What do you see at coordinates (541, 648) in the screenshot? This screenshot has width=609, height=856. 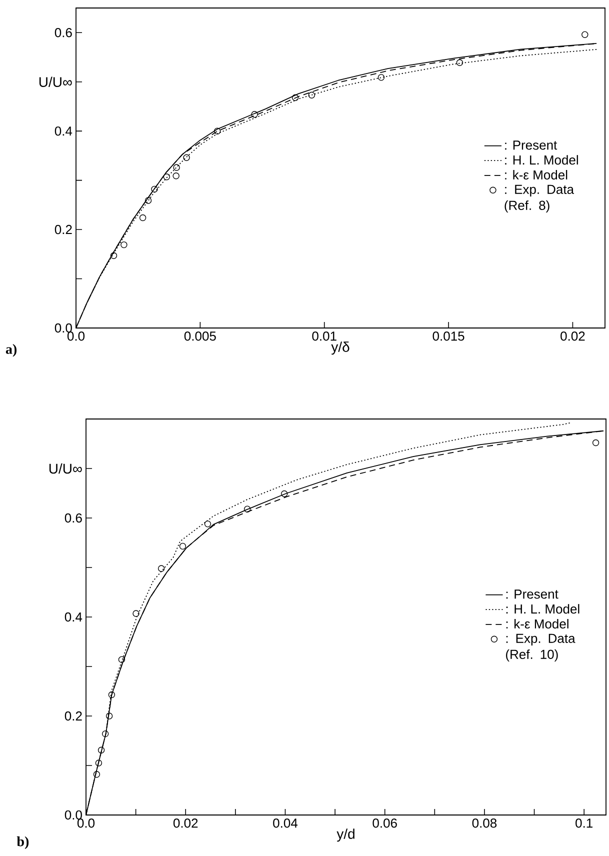 I see `legend-label: : Exp. Data (Ref. 10)` at bounding box center [541, 648].